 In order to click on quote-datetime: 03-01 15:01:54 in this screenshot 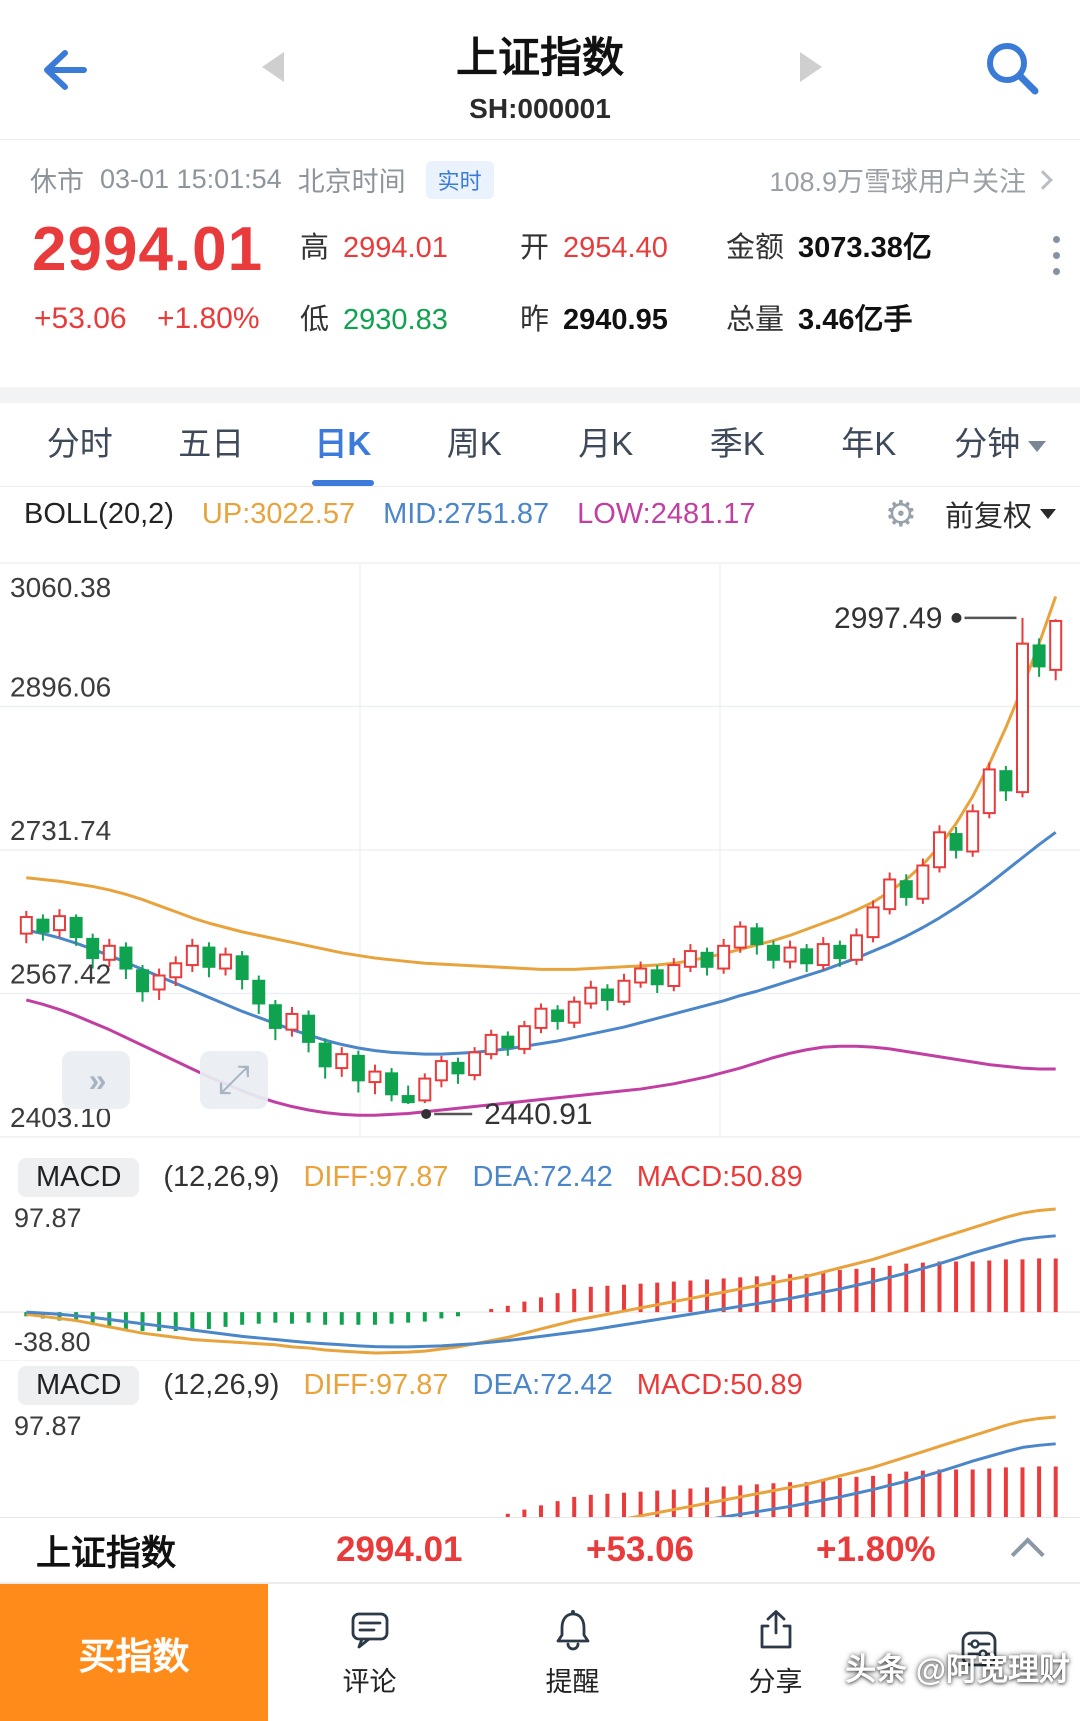, I will do `click(191, 179)`.